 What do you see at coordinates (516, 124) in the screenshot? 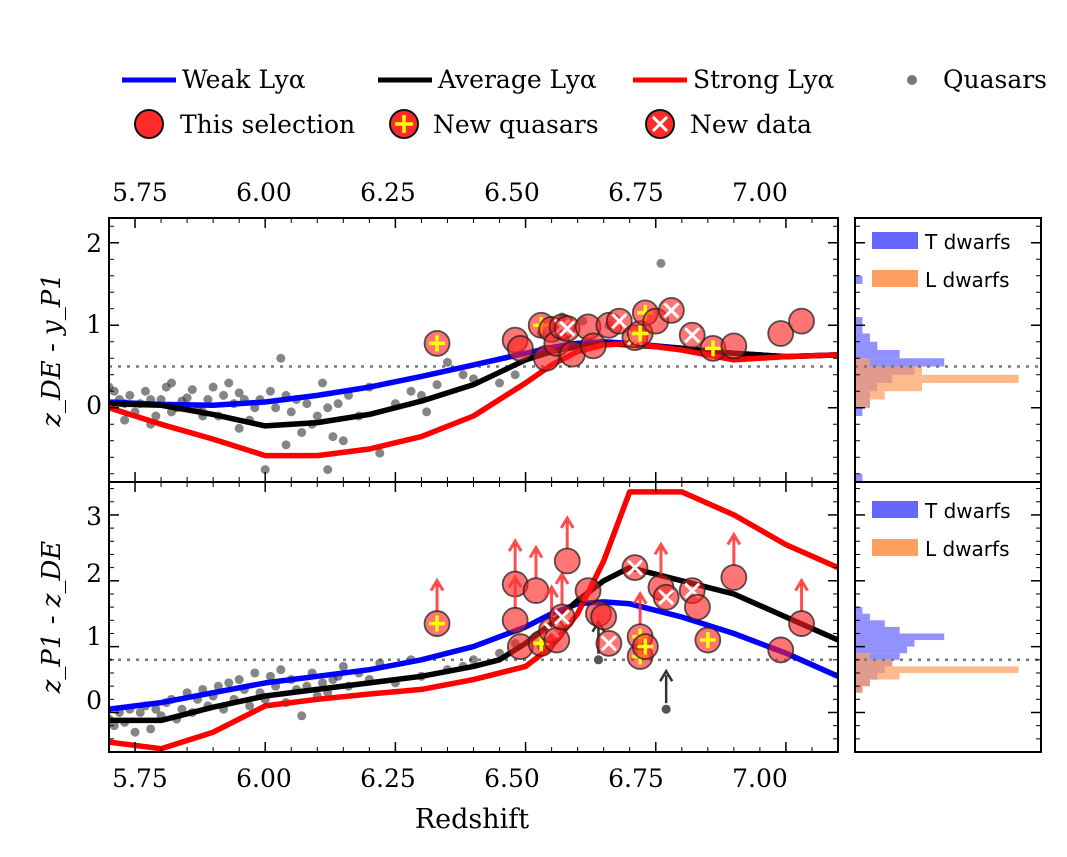
I see `legend-new-quasars-label: New quasars` at bounding box center [516, 124].